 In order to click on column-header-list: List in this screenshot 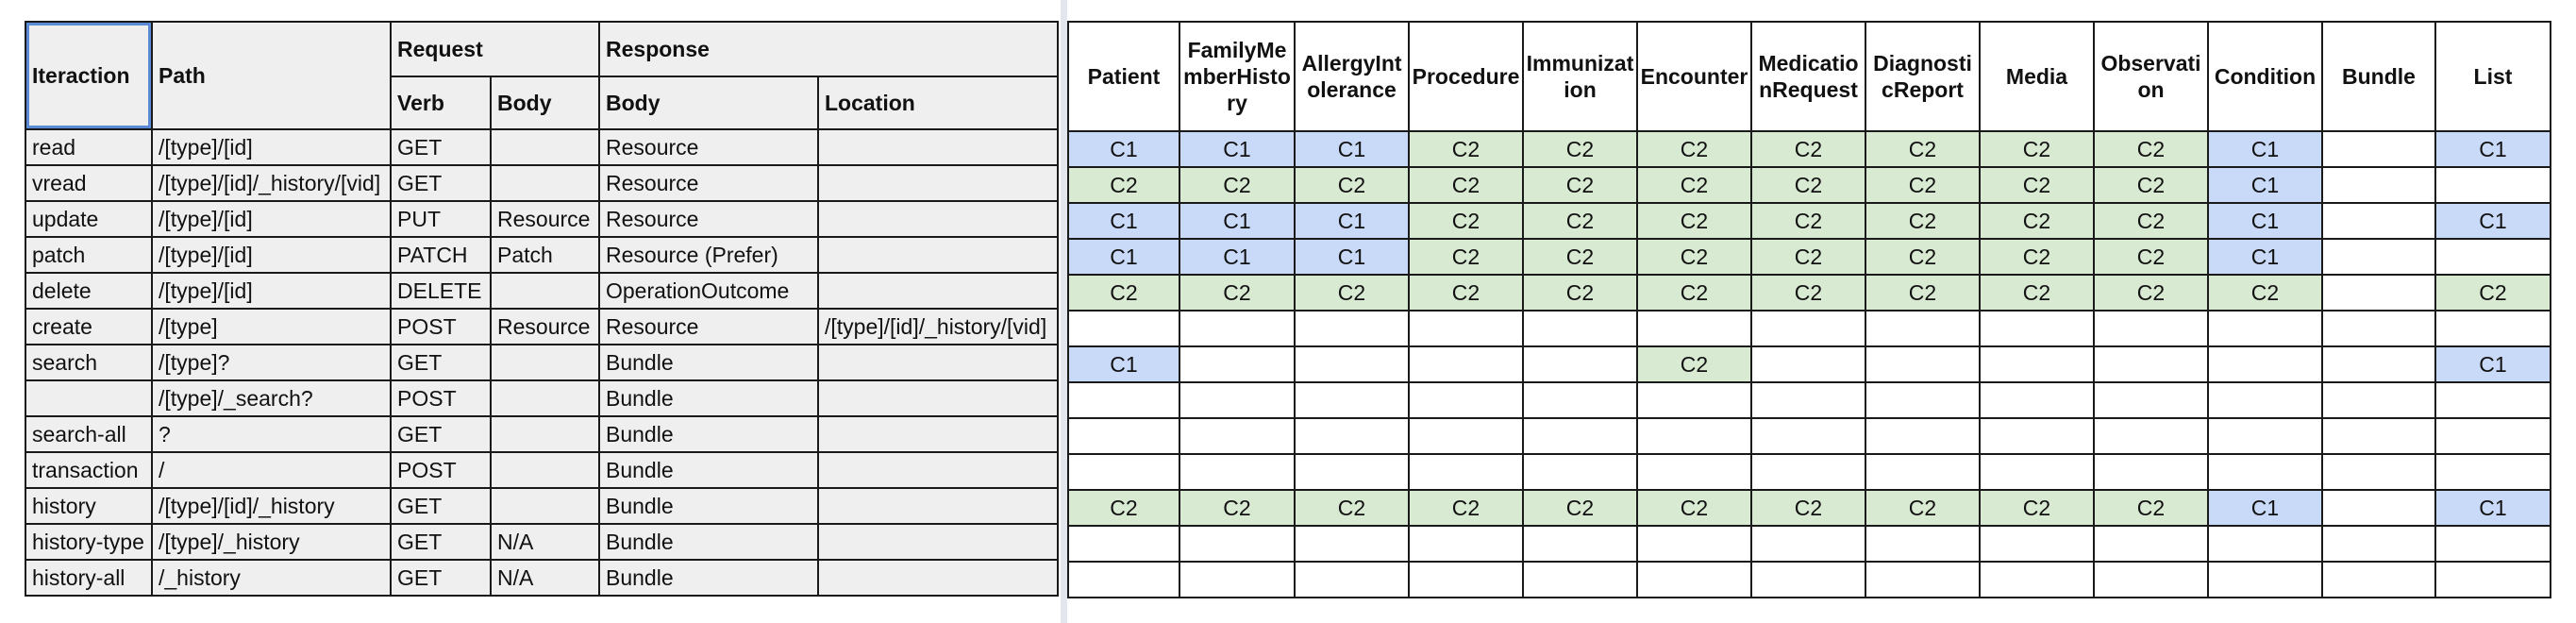, I will do `click(2492, 76)`.